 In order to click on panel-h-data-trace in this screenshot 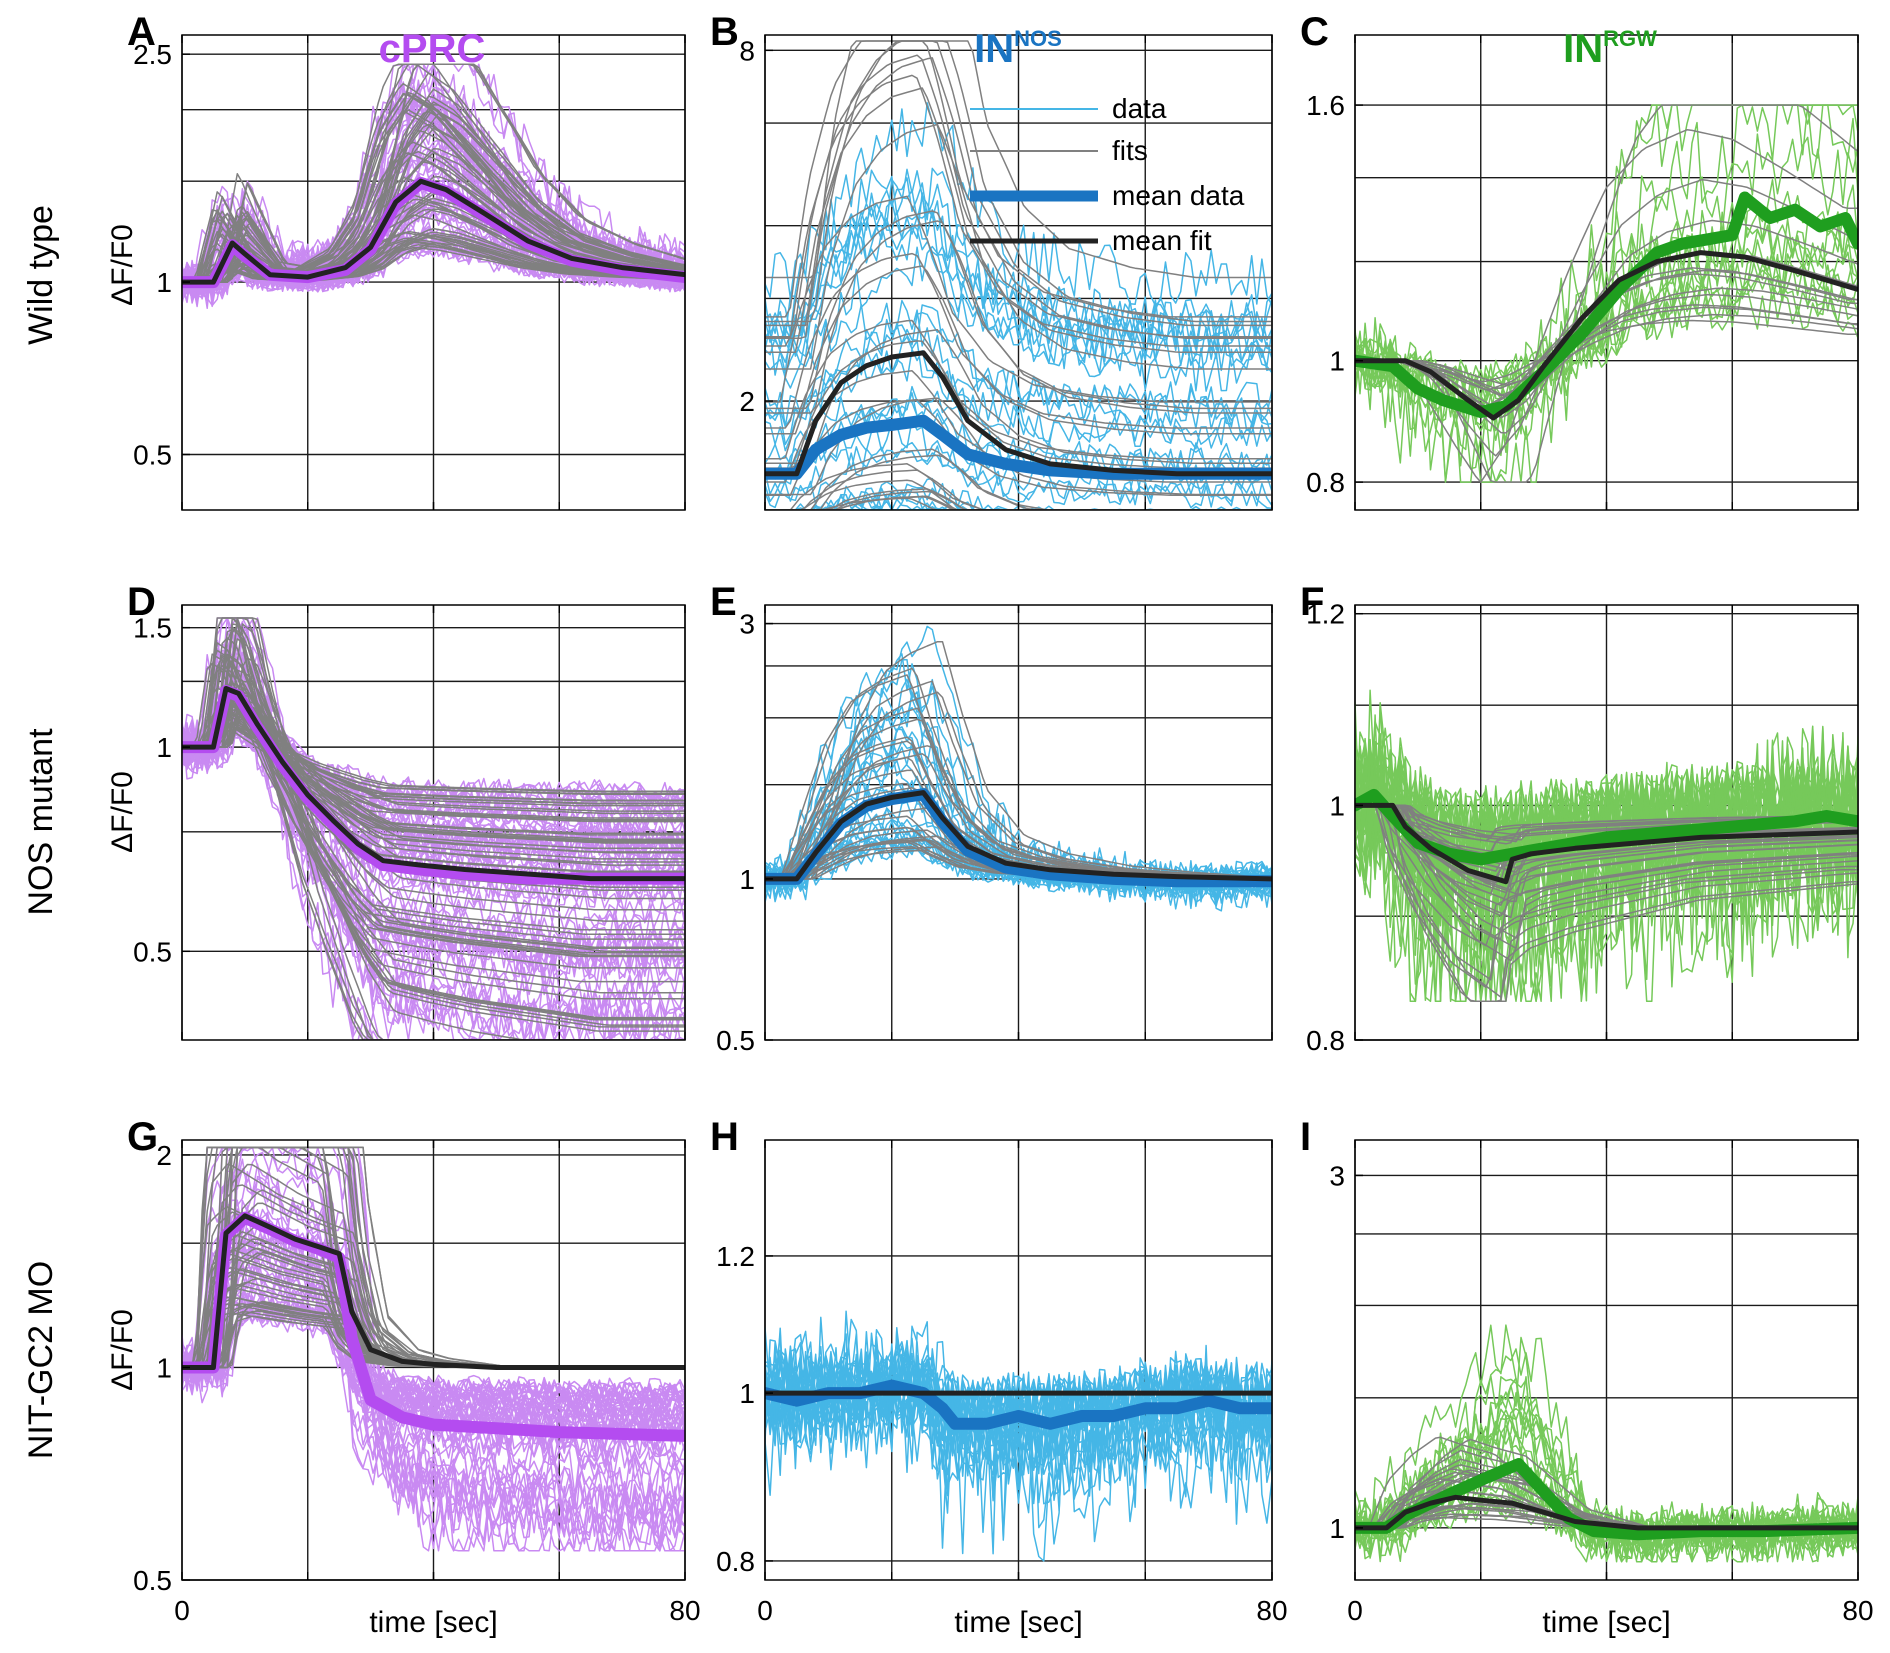, I will do `click(1018, 1423)`.